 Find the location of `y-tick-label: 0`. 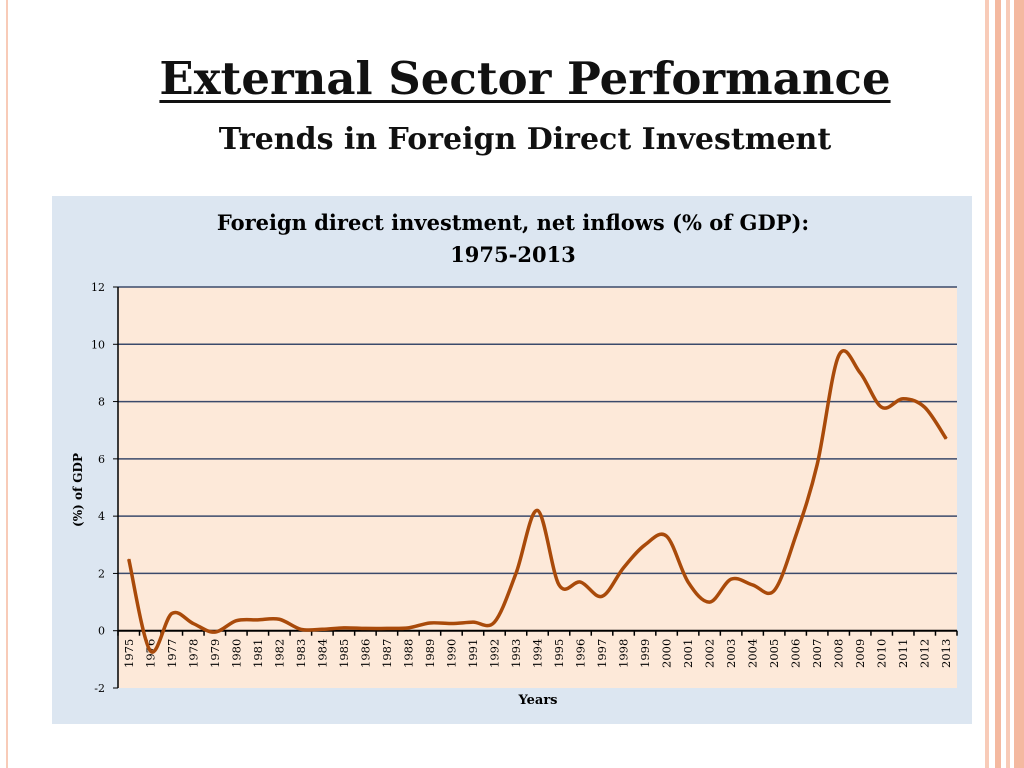

y-tick-label: 0 is located at coordinates (101, 631).